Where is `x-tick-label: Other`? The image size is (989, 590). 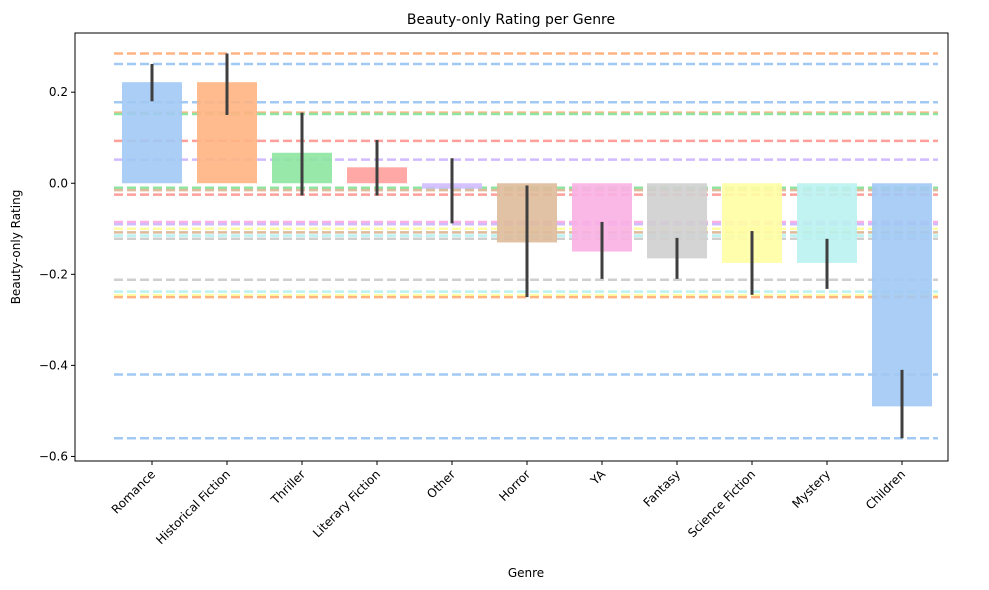 x-tick-label: Other is located at coordinates (441, 484).